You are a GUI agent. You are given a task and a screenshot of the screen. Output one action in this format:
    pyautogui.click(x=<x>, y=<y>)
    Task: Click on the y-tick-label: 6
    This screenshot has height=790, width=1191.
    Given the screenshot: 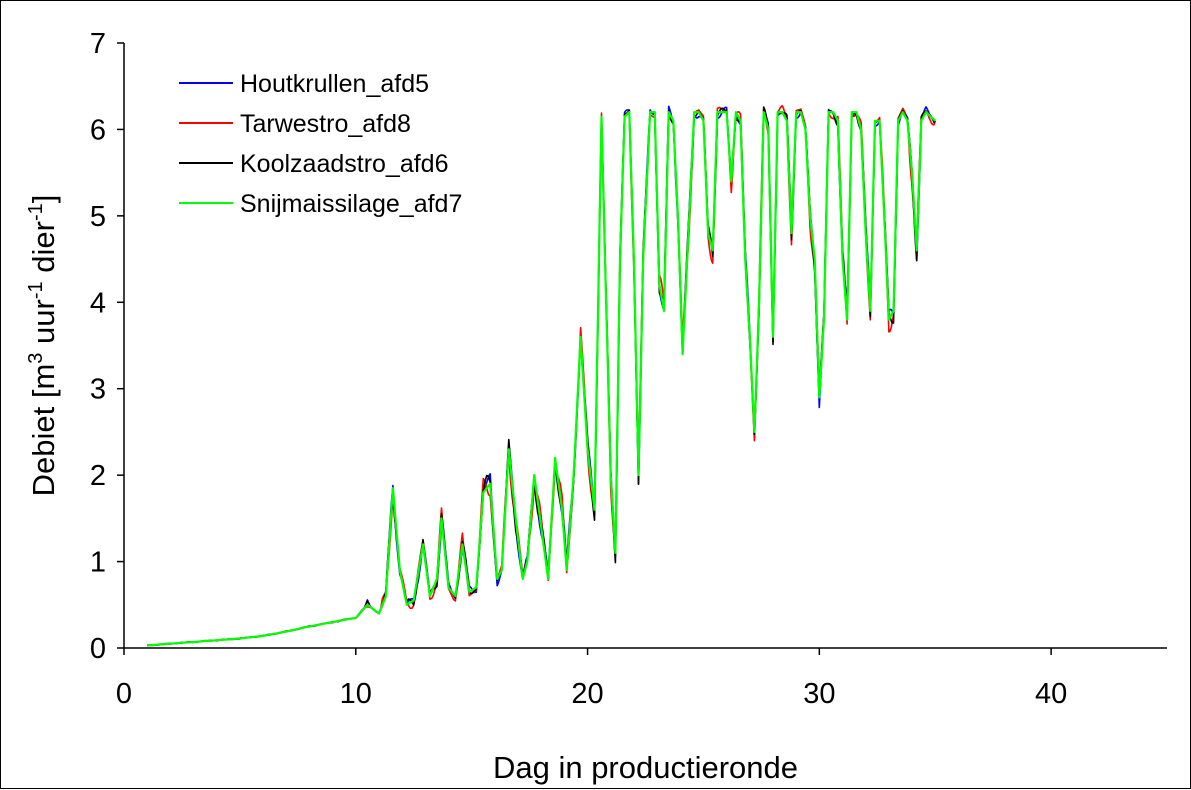 What is the action you would take?
    pyautogui.click(x=98, y=130)
    